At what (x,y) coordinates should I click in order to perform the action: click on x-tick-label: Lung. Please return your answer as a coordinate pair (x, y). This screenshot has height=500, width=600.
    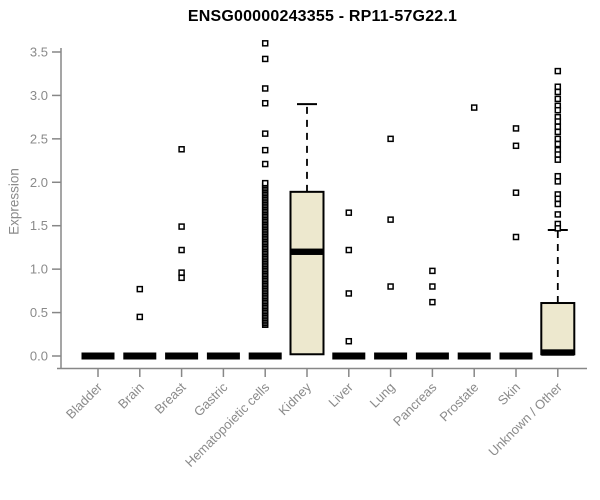
    Looking at the image, I should click on (382, 395).